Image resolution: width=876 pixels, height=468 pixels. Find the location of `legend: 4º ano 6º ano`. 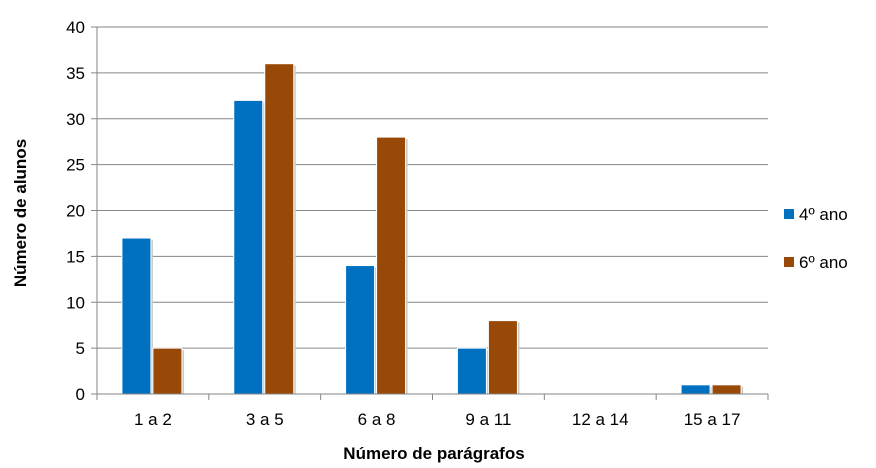

legend: 4º ano 6º ano is located at coordinates (816, 238).